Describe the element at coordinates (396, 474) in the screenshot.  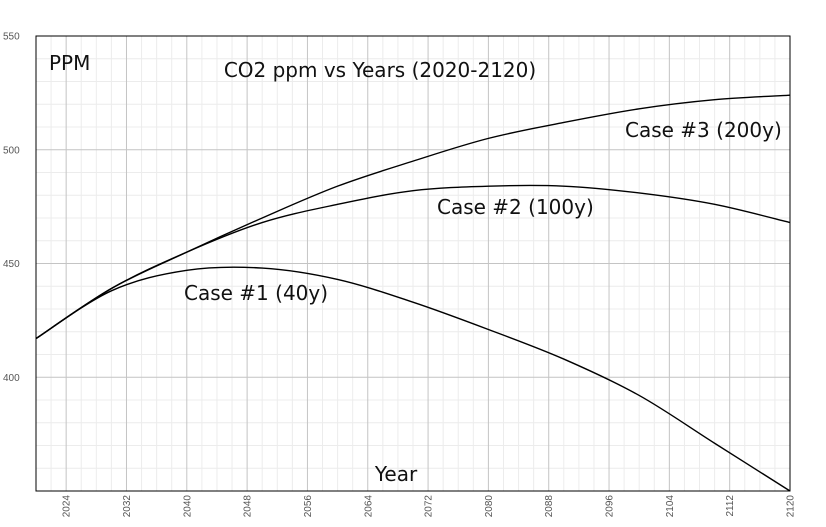
I see `x-axis-label: Year` at that location.